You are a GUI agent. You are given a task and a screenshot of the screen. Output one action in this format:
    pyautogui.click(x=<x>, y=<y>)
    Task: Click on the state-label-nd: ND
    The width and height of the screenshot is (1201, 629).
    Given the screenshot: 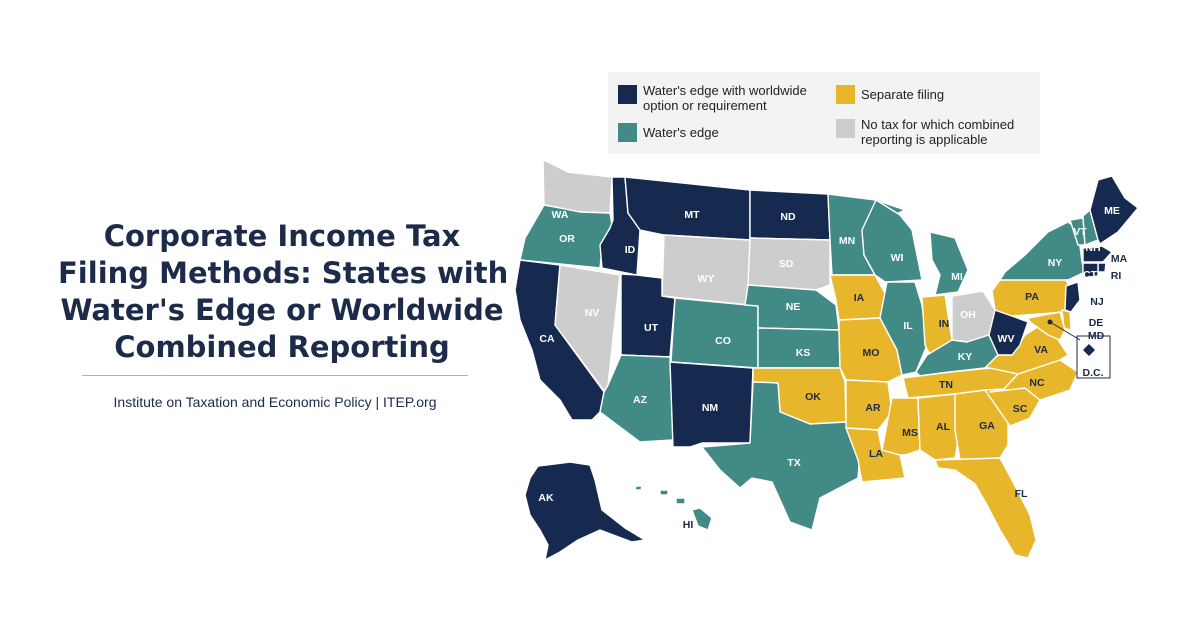 What is the action you would take?
    pyautogui.click(x=788, y=217)
    